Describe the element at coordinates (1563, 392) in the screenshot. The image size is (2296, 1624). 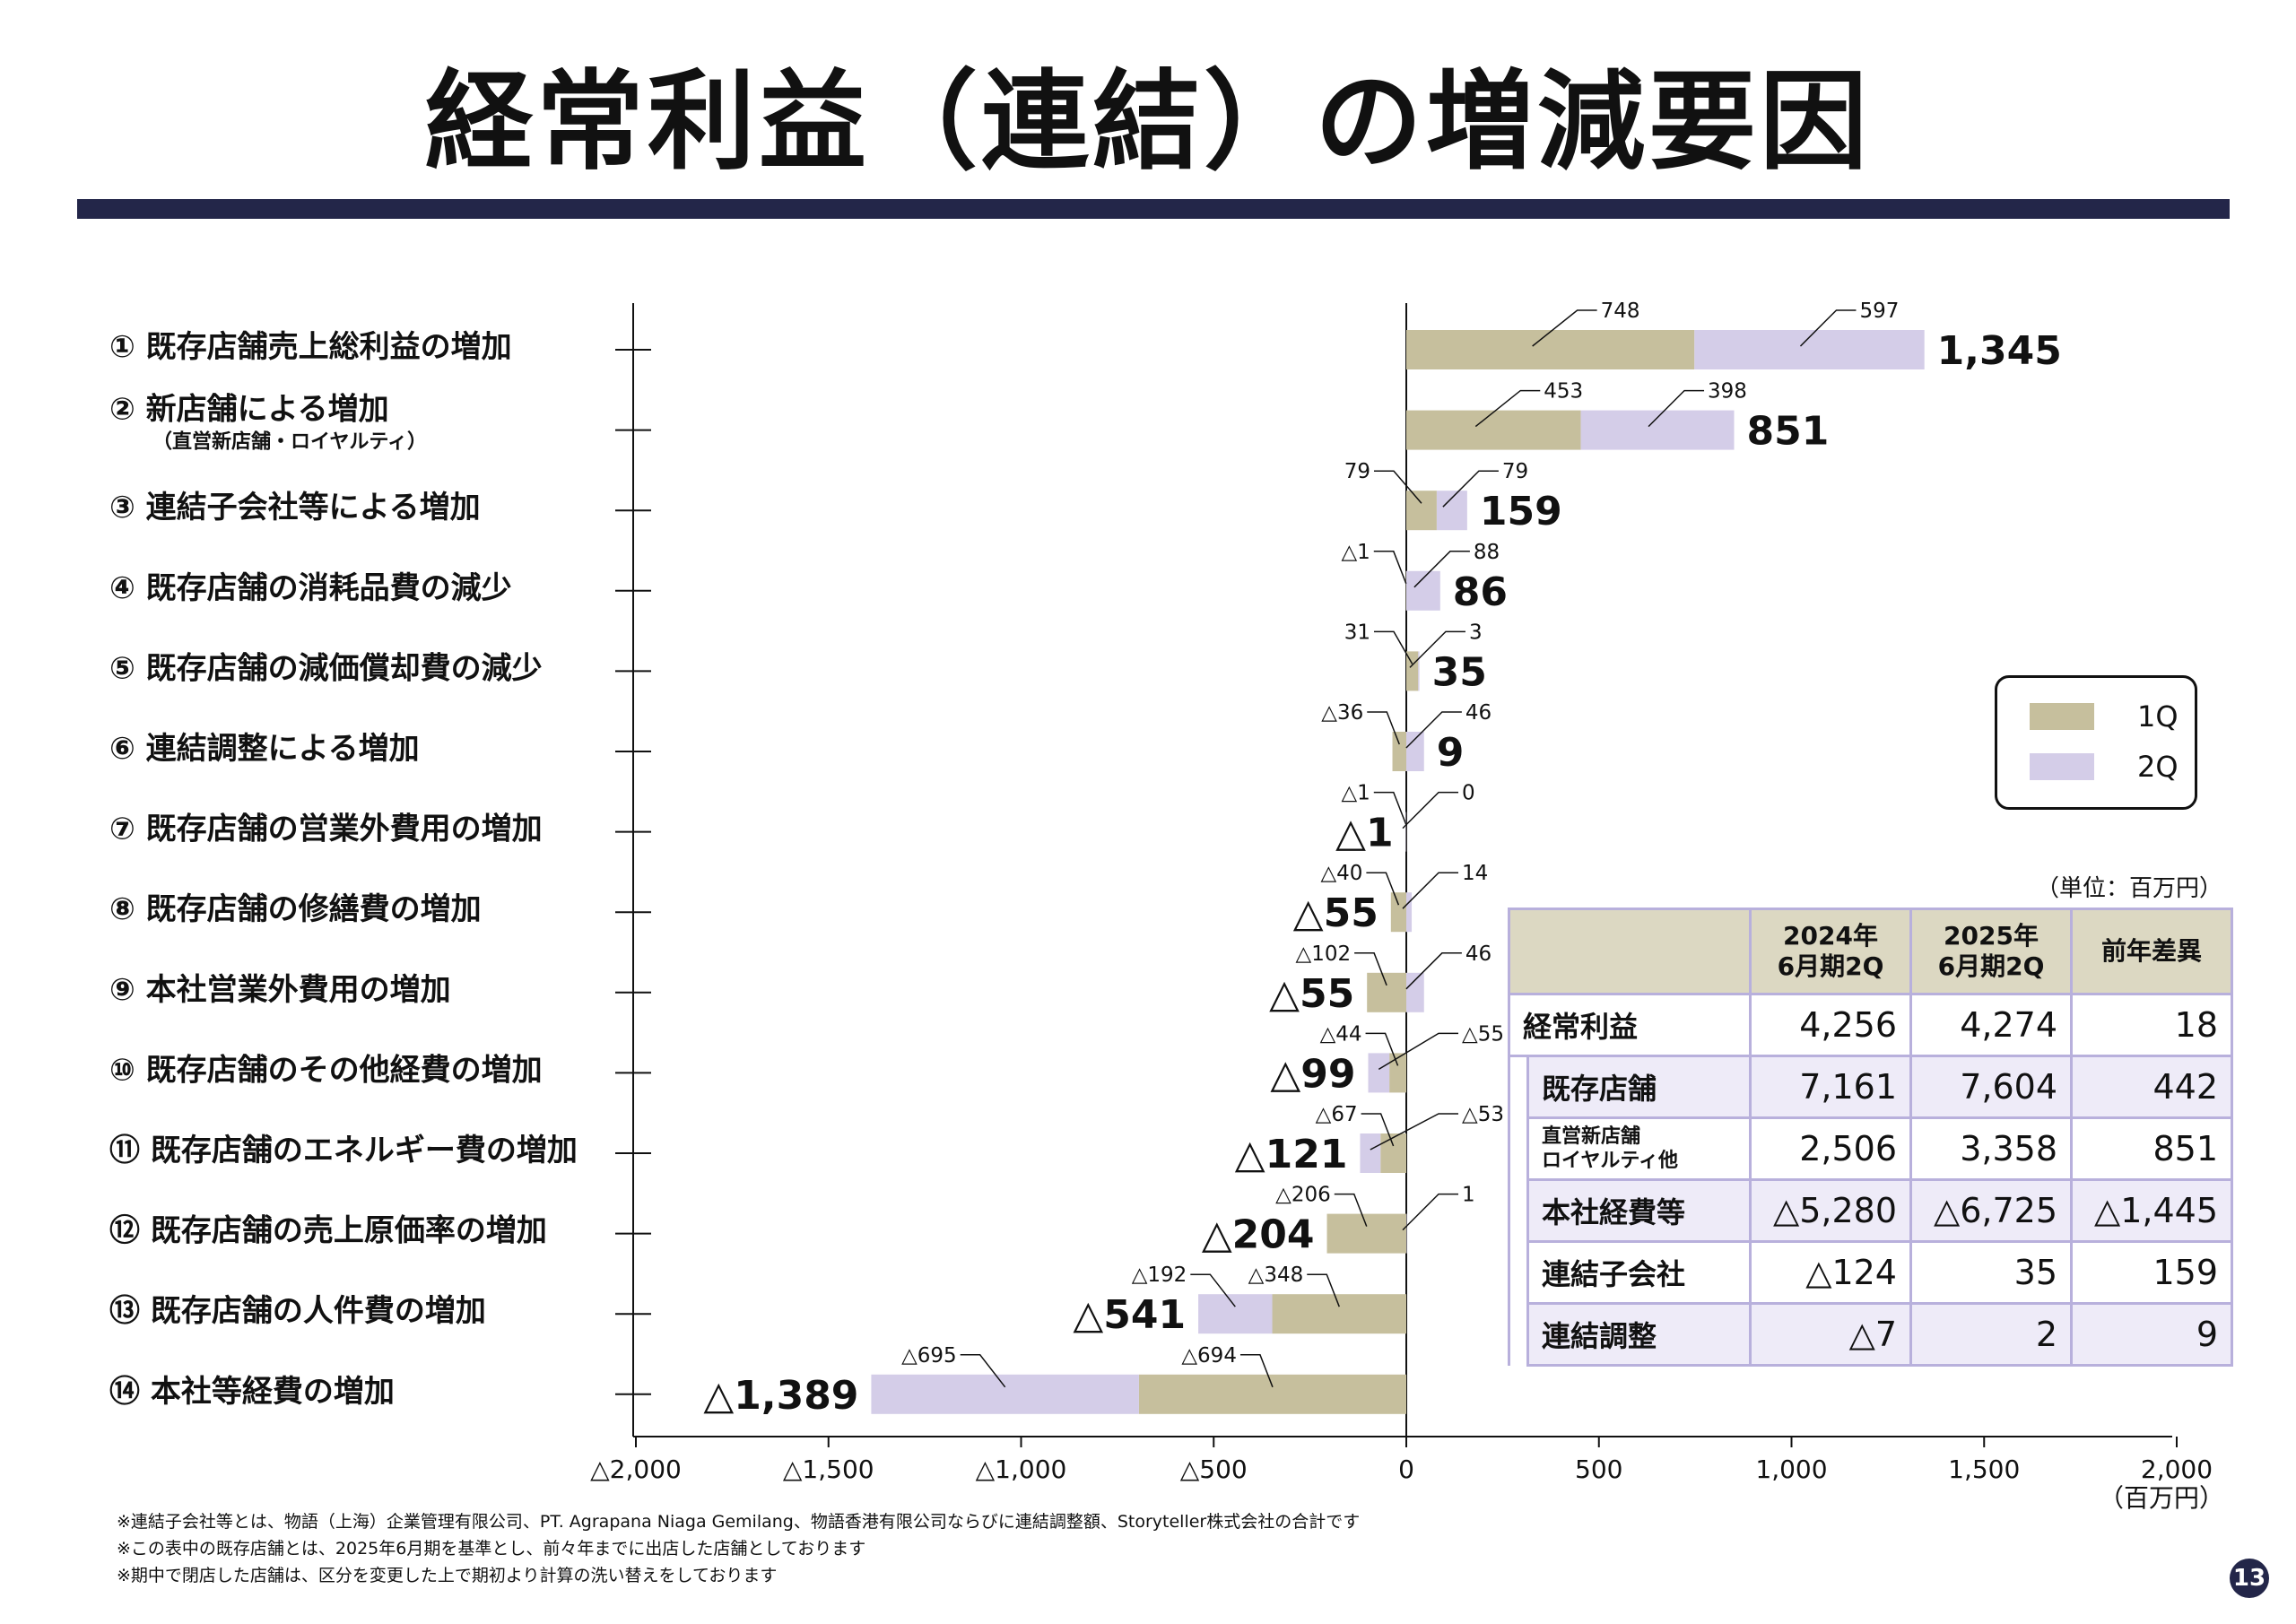
I see `data-label-1q: 453` at that location.